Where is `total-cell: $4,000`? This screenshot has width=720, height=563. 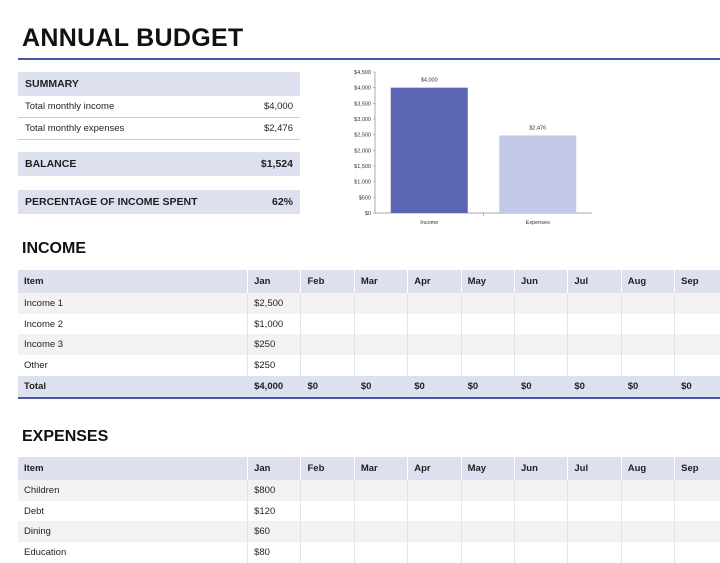 total-cell: $4,000 is located at coordinates (274, 387).